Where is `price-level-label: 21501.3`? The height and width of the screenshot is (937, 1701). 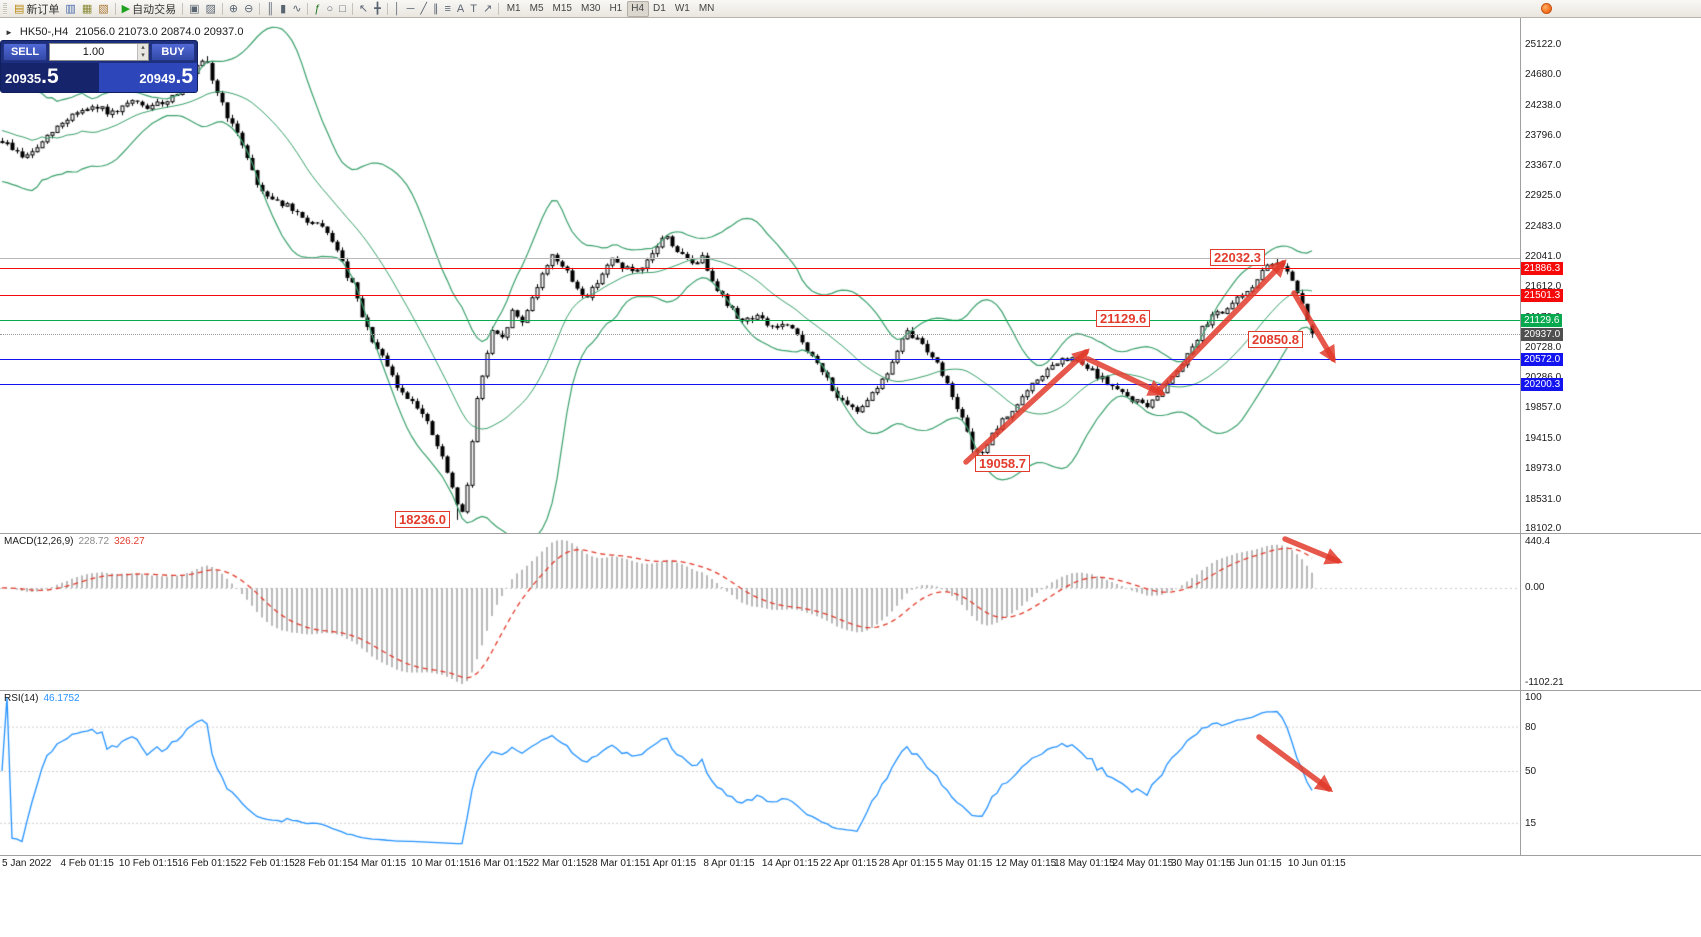
price-level-label: 21501.3 is located at coordinates (1542, 295).